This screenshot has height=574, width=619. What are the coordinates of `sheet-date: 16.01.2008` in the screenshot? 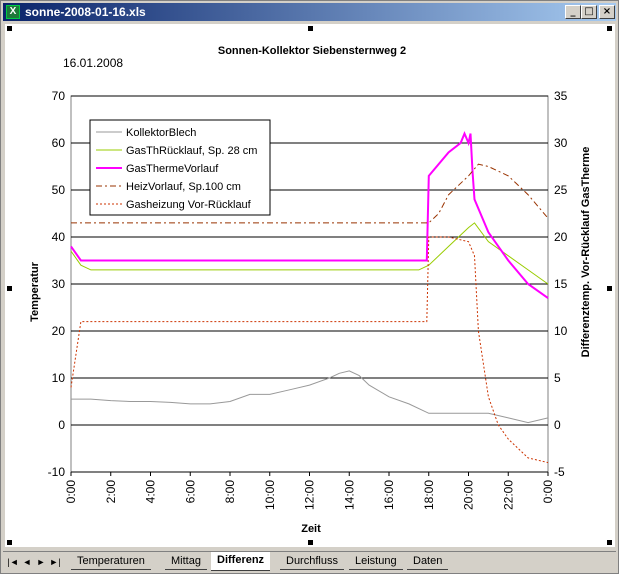 It's located at (93, 63).